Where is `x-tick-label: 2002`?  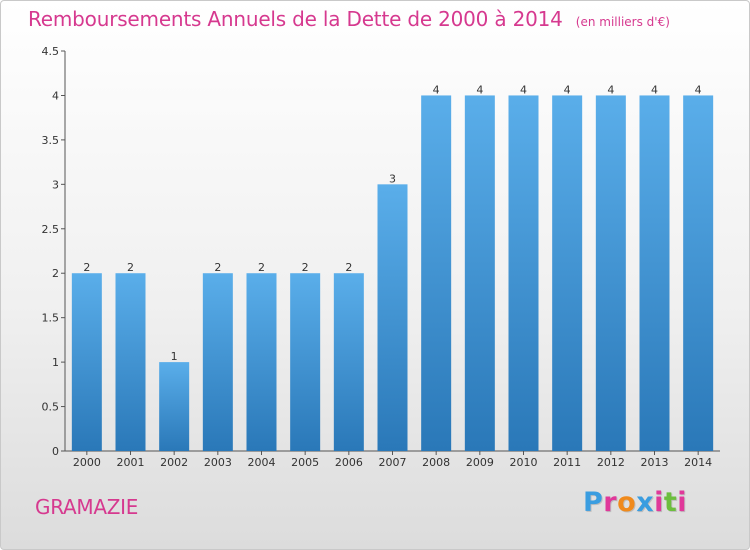 x-tick-label: 2002 is located at coordinates (174, 462).